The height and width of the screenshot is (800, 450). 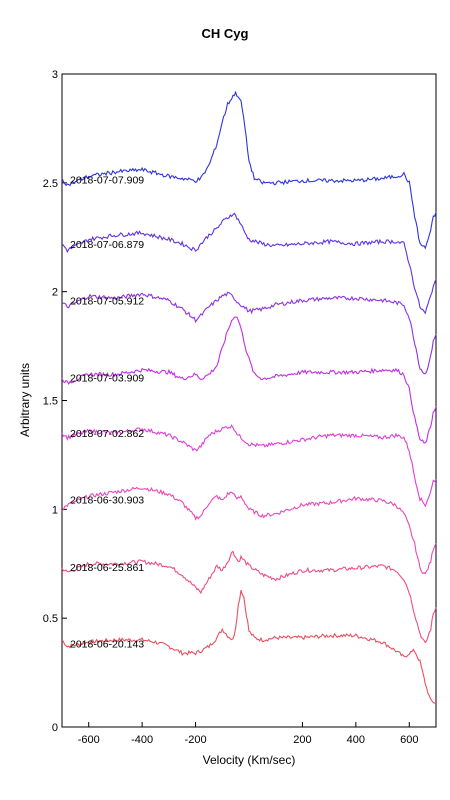 I want to click on x-tick-label: 600, so click(x=409, y=740).